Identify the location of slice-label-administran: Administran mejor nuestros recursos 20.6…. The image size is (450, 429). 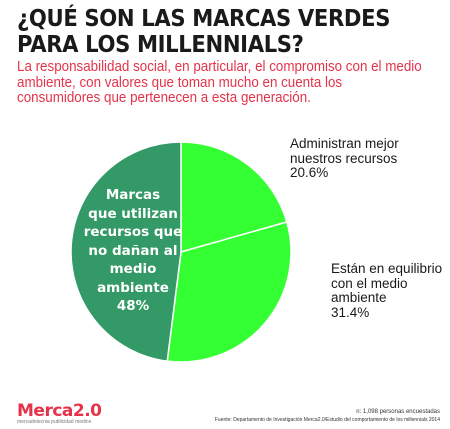
(344, 158).